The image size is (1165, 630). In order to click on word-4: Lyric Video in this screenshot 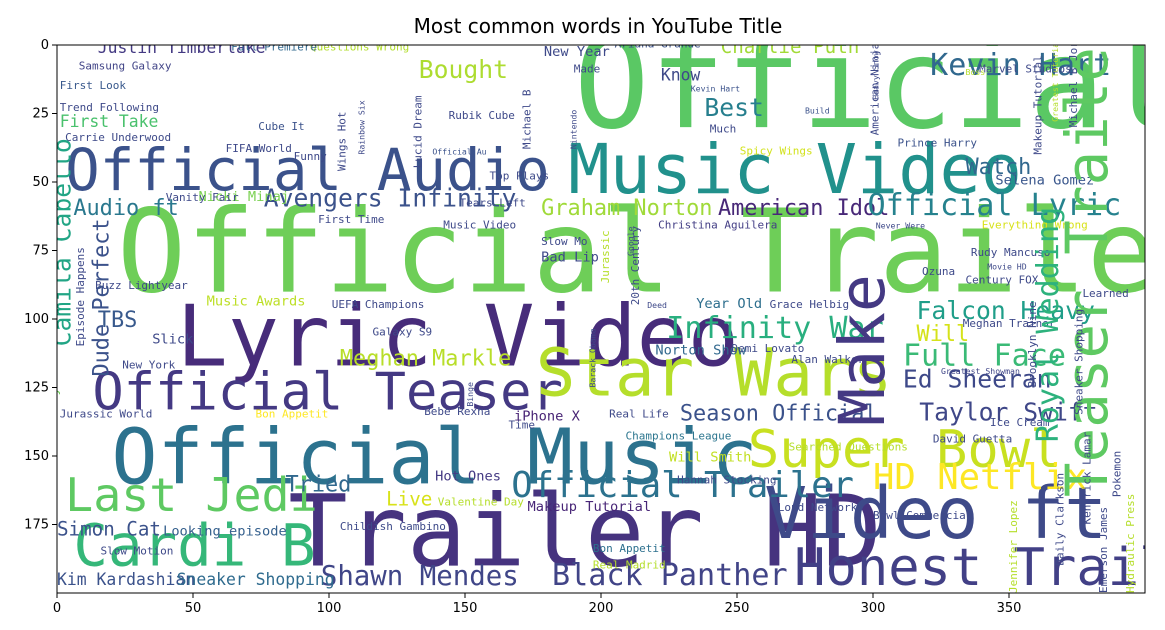, I will do `click(458, 337)`.